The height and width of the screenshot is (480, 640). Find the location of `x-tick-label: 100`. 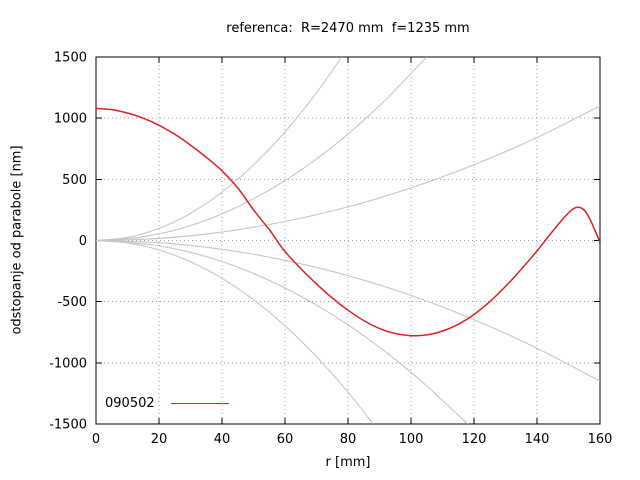

x-tick-label: 100 is located at coordinates (411, 439).